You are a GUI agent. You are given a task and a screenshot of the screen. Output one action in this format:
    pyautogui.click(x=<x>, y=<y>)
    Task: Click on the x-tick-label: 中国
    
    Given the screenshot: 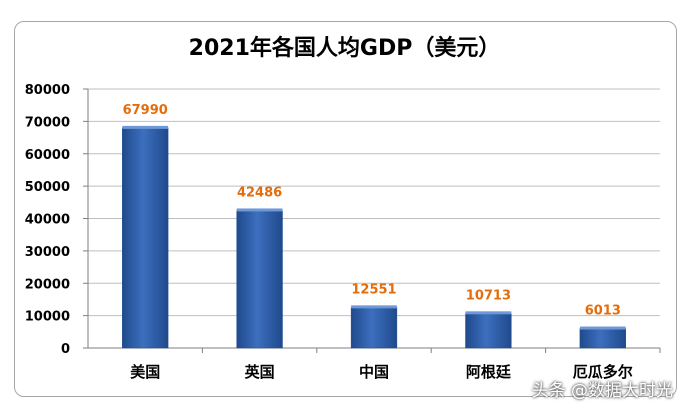 What is the action you would take?
    pyautogui.click(x=374, y=372)
    